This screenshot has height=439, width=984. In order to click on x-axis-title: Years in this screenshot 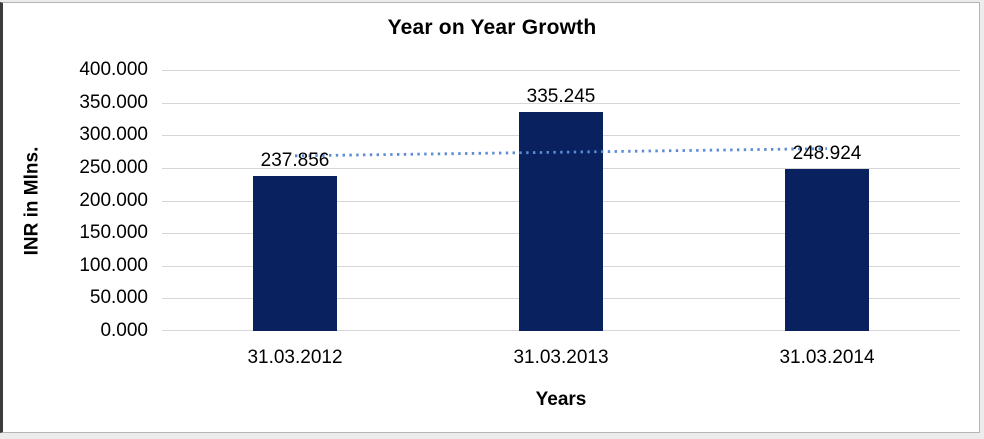, I will do `click(561, 399)`.